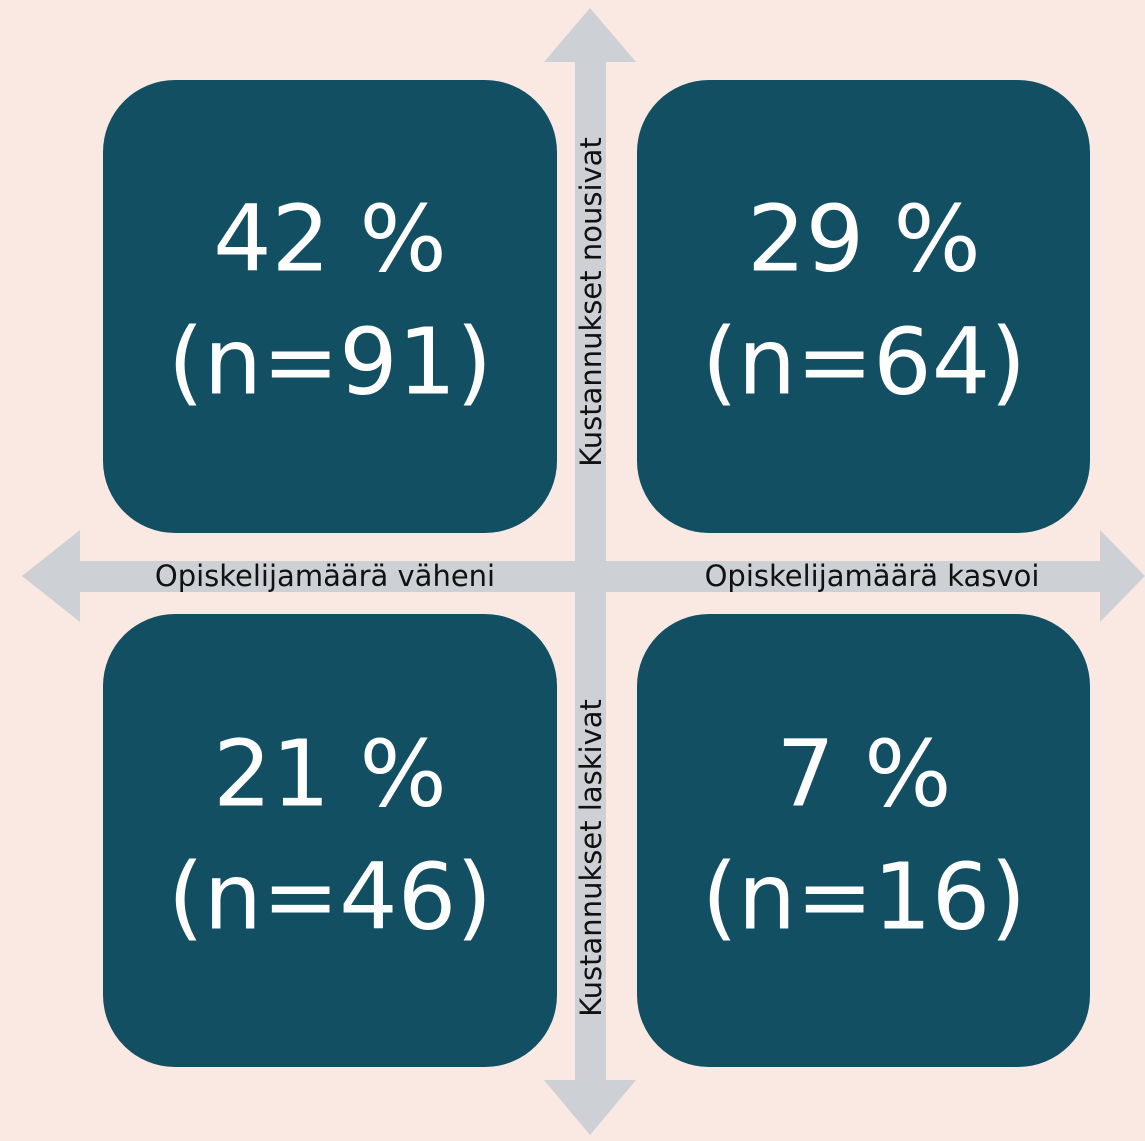 Image resolution: width=1145 pixels, height=1141 pixels. What do you see at coordinates (864, 896) in the screenshot?
I see `quadrant-count: (n=16)` at bounding box center [864, 896].